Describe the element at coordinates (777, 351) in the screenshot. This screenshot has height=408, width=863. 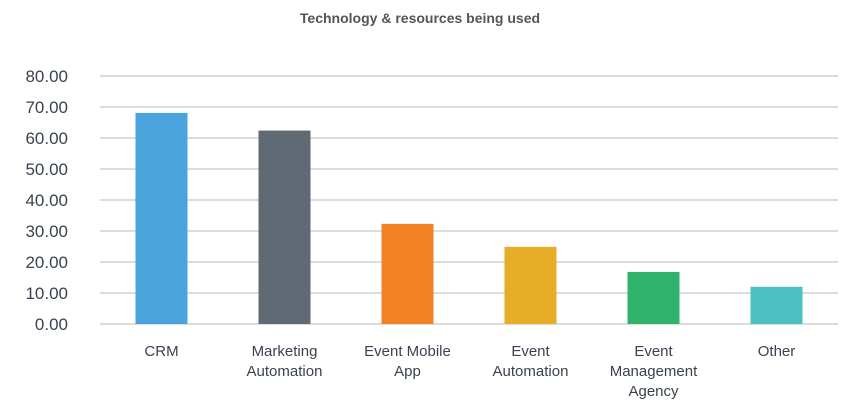
I see `x-tick-label: Other` at that location.